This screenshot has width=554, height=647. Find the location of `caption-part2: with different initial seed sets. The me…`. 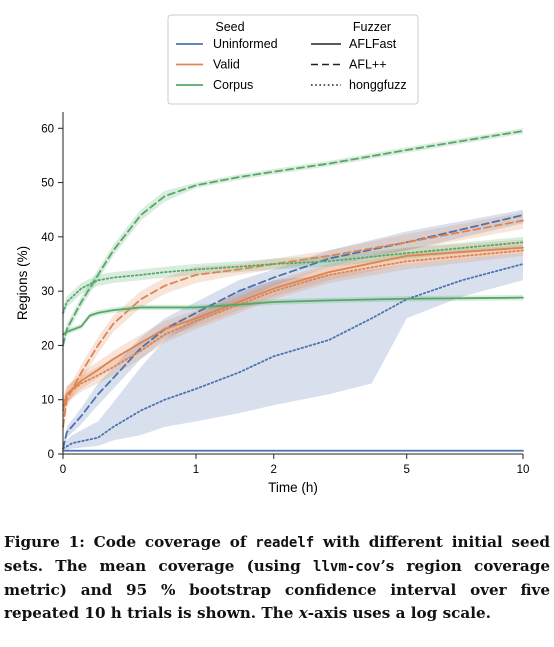

caption-part2: with different initial seed sets. The me… is located at coordinates (277, 554).